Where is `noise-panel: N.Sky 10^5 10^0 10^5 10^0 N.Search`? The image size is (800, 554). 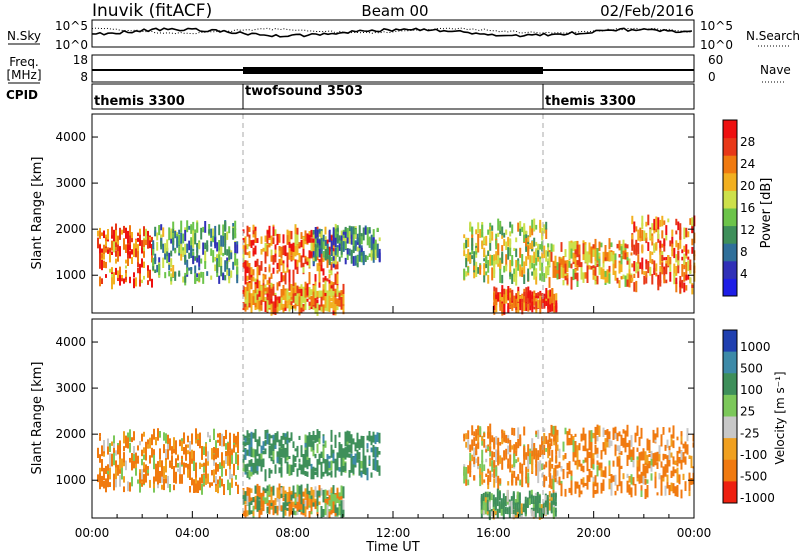 noise-panel: N.Sky 10^5 10^0 10^5 10^0 N.Search is located at coordinates (403, 35).